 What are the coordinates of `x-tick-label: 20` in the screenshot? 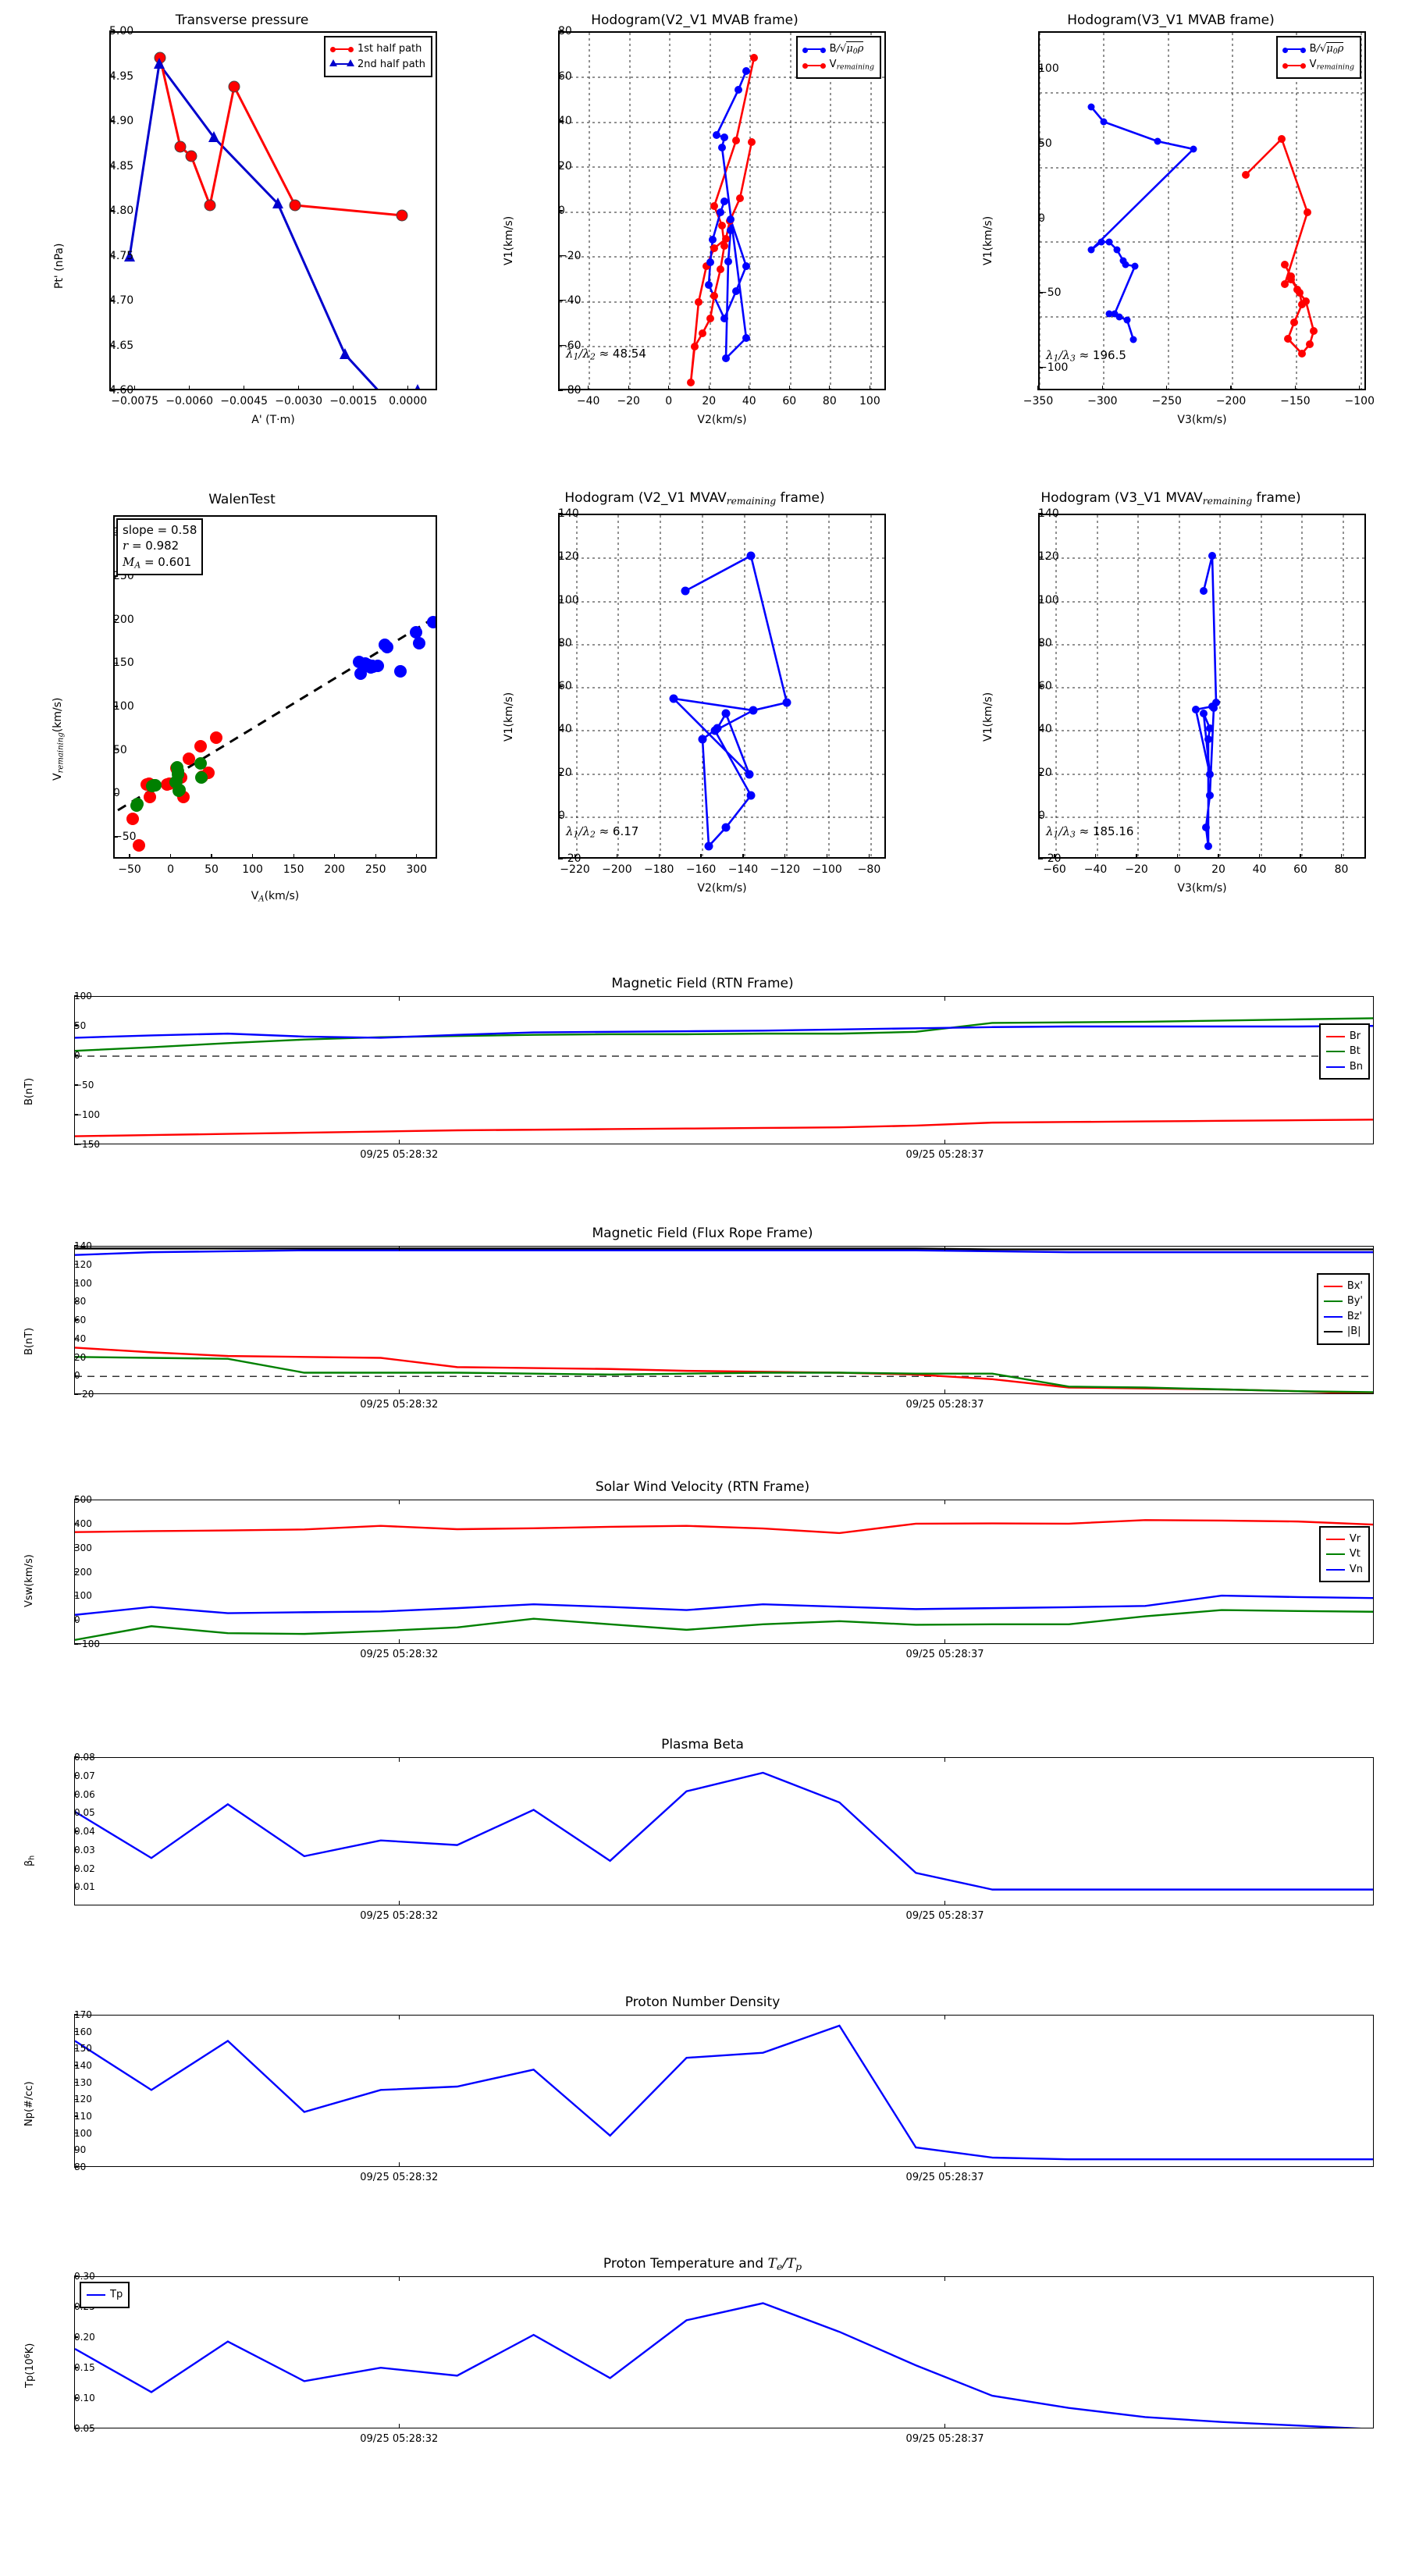 It's located at (1218, 869).